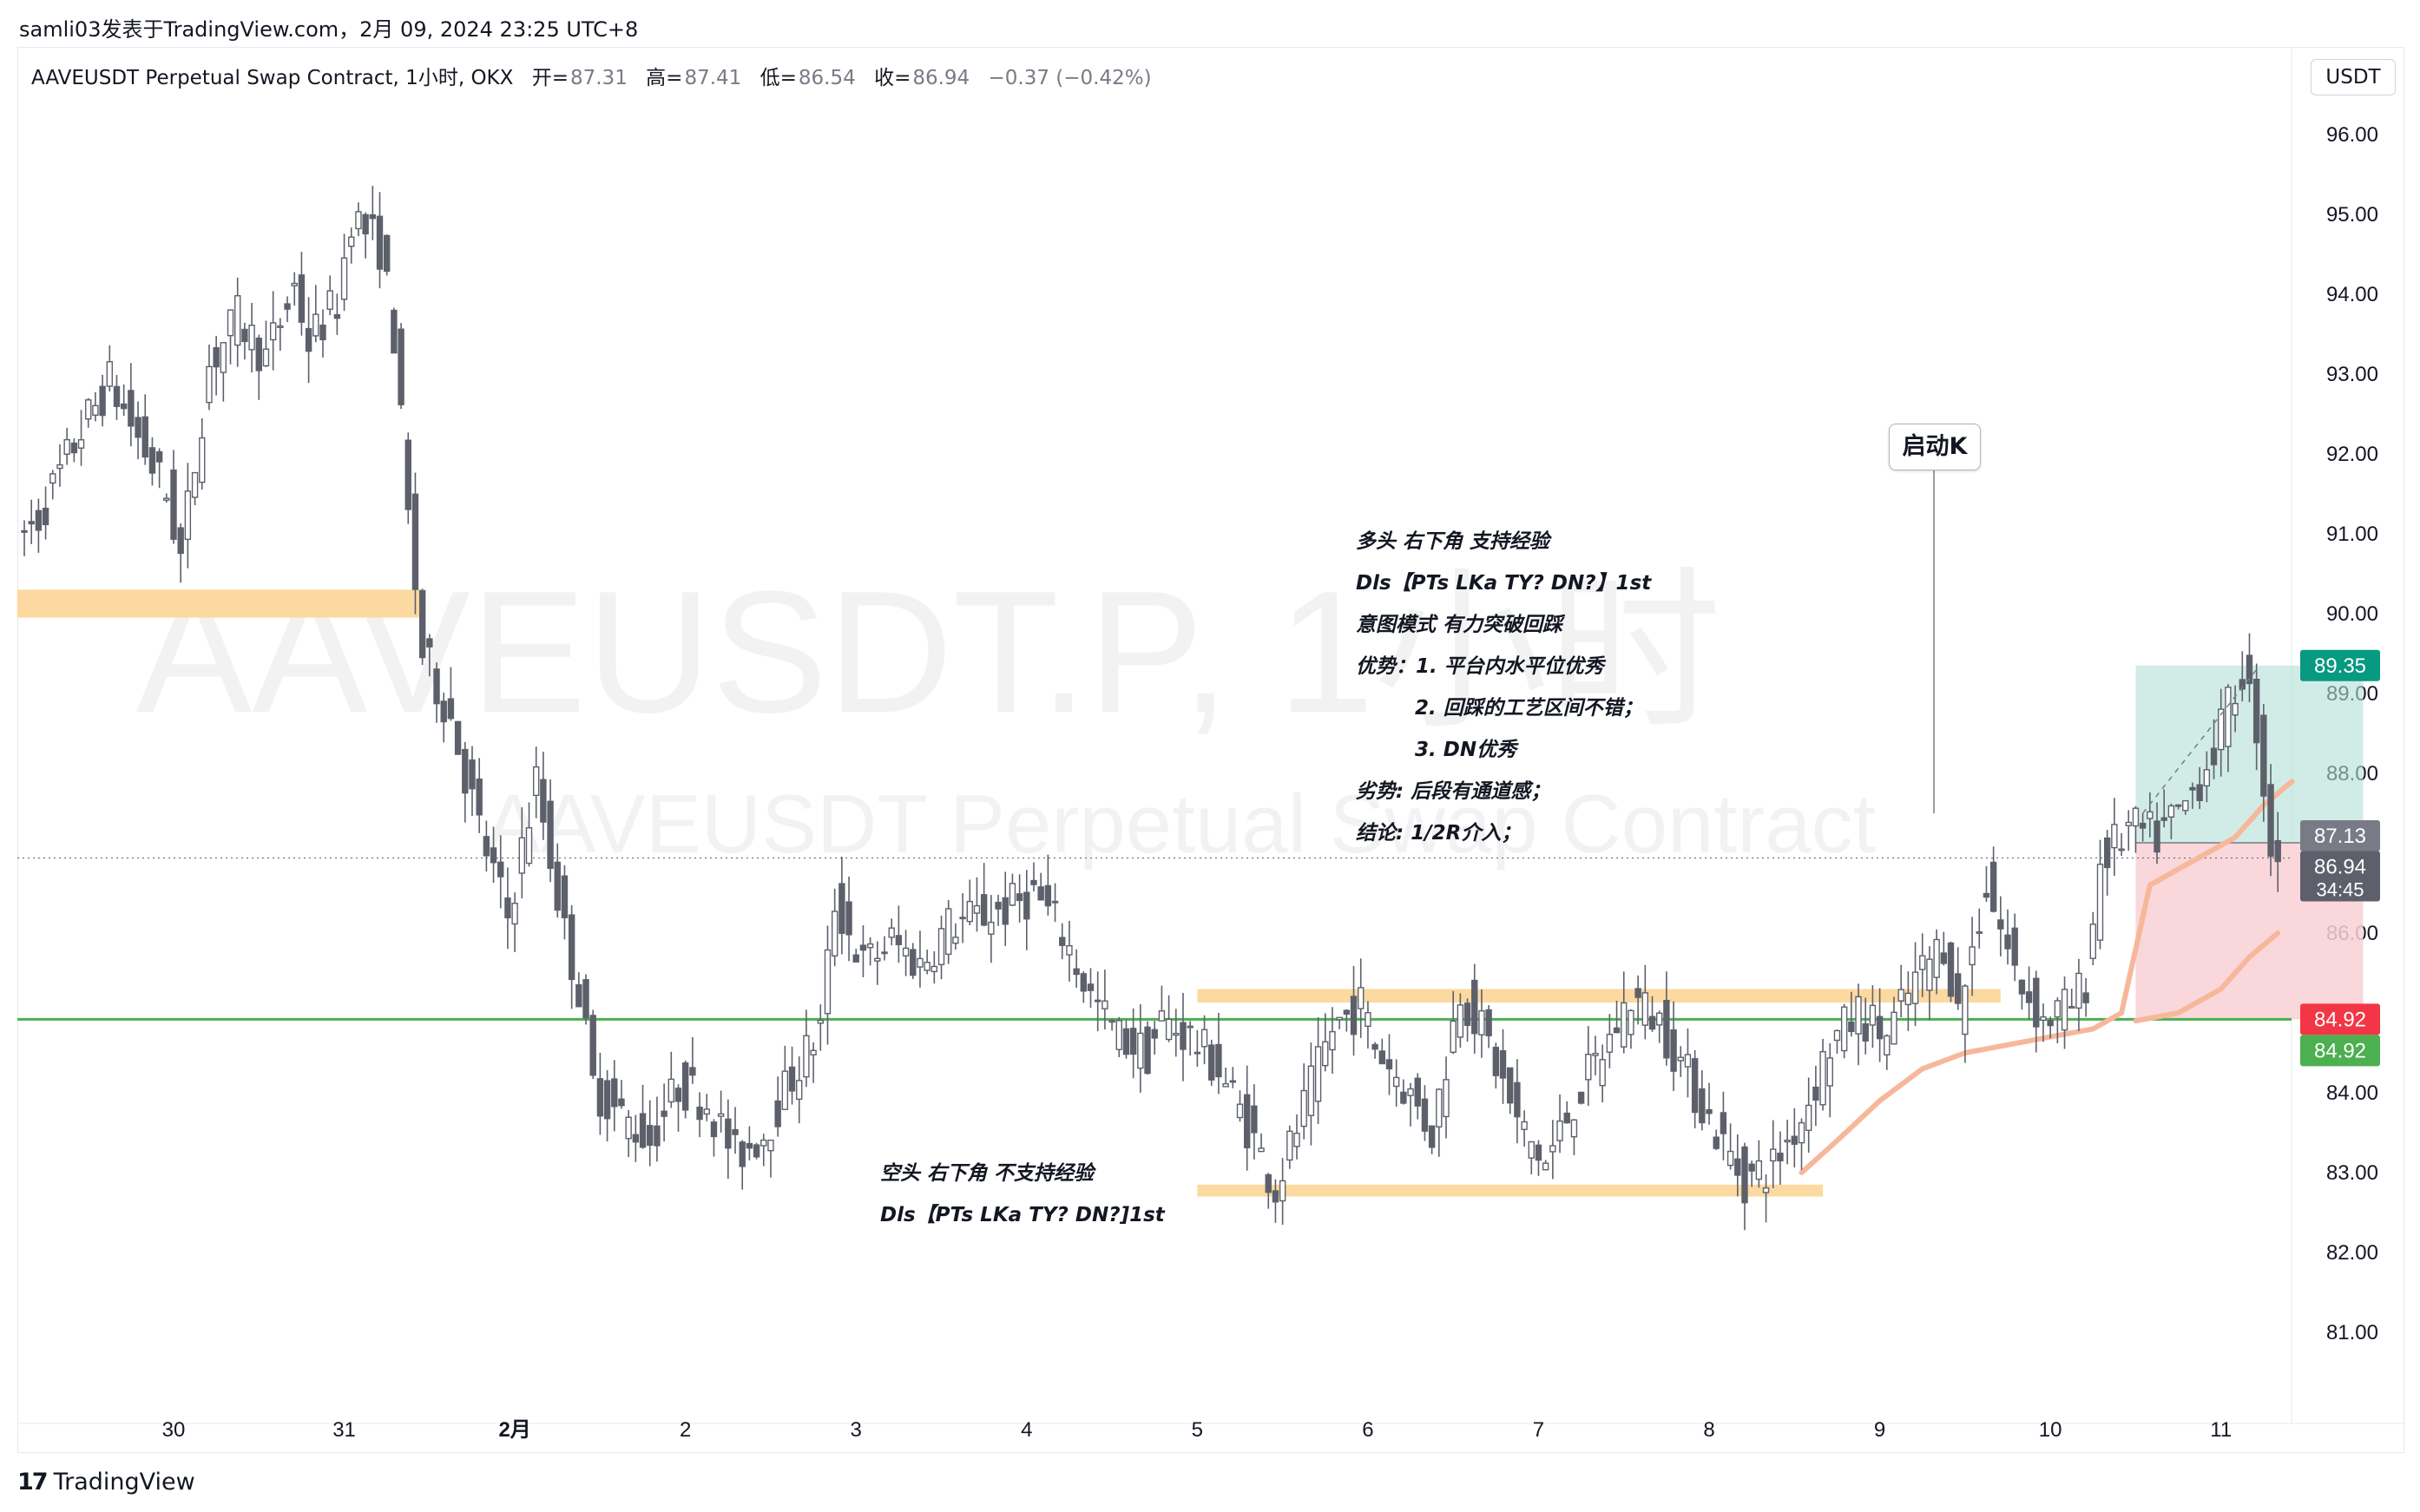 The width and height of the screenshot is (2420, 1512). What do you see at coordinates (987, 1173) in the screenshot?
I see `short-note-line: 空头 右下角 不支持经验` at bounding box center [987, 1173].